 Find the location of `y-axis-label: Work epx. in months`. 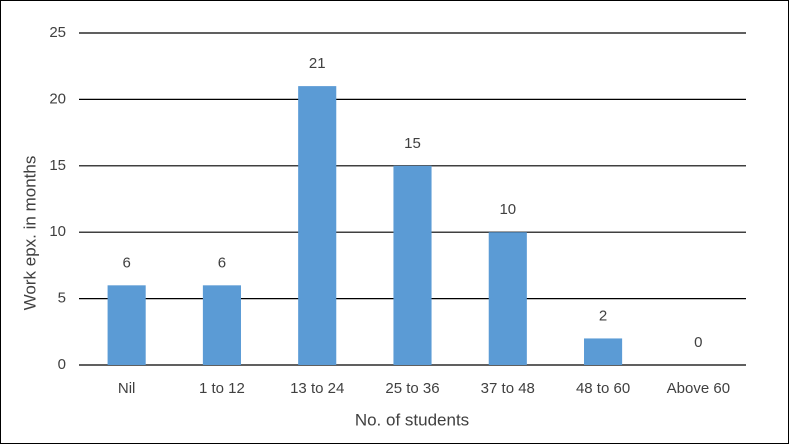

y-axis-label: Work epx. in months is located at coordinates (29, 233).